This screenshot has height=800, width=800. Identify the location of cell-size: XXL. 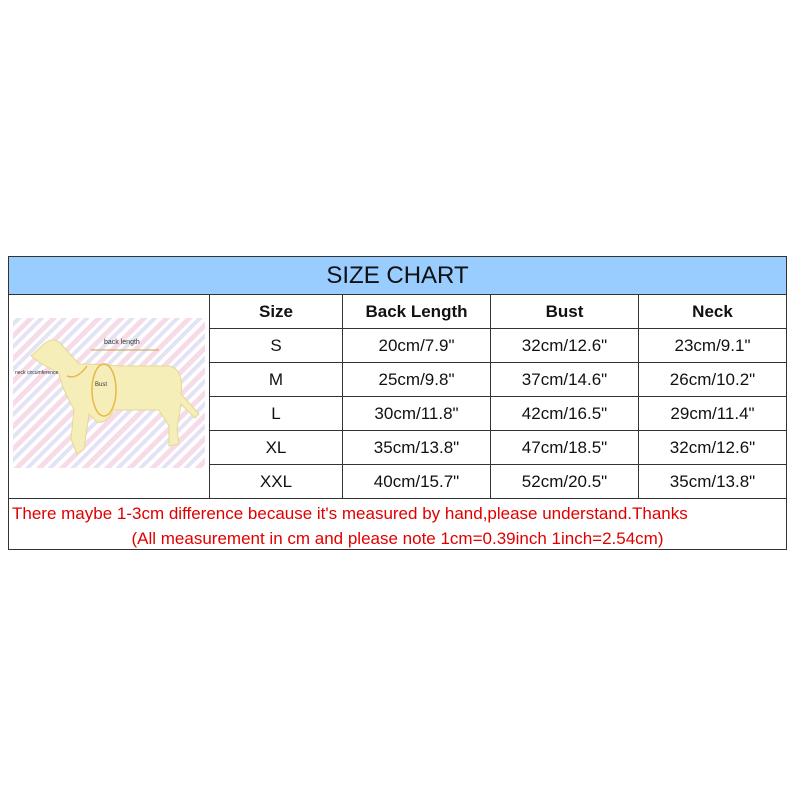
(276, 481).